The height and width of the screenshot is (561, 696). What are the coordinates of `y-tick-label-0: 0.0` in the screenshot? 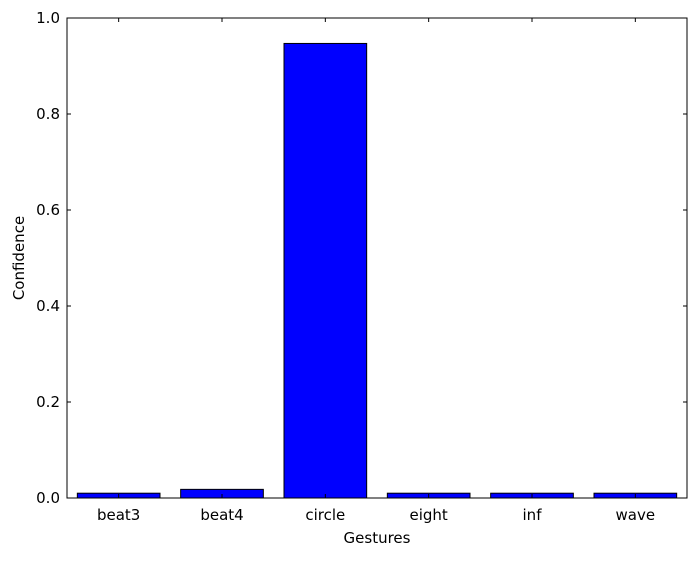 It's located at (48, 498).